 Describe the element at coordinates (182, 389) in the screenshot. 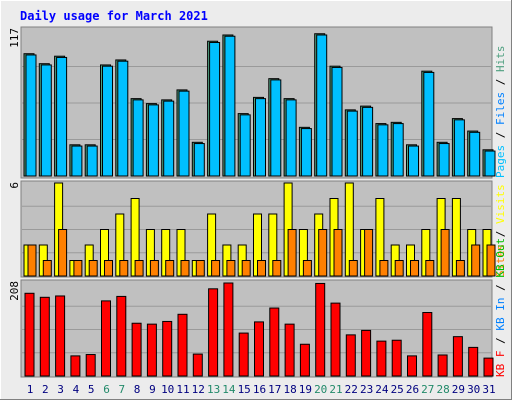

I see `x-tick-label-11: 11` at that location.